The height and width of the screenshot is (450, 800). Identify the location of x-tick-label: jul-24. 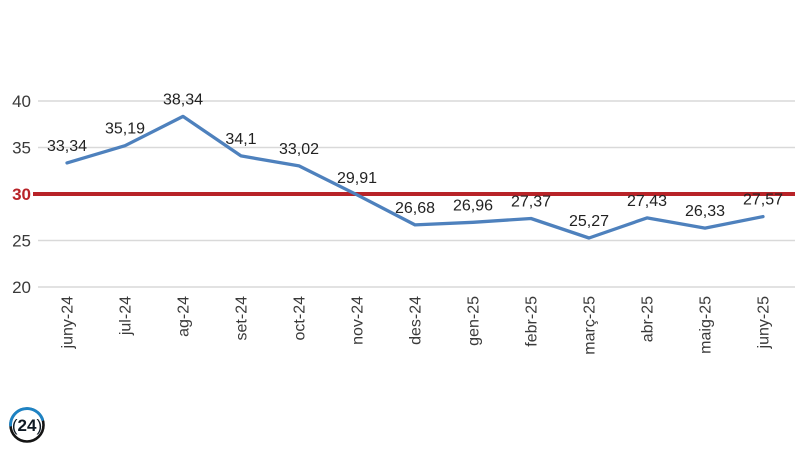
(126, 316).